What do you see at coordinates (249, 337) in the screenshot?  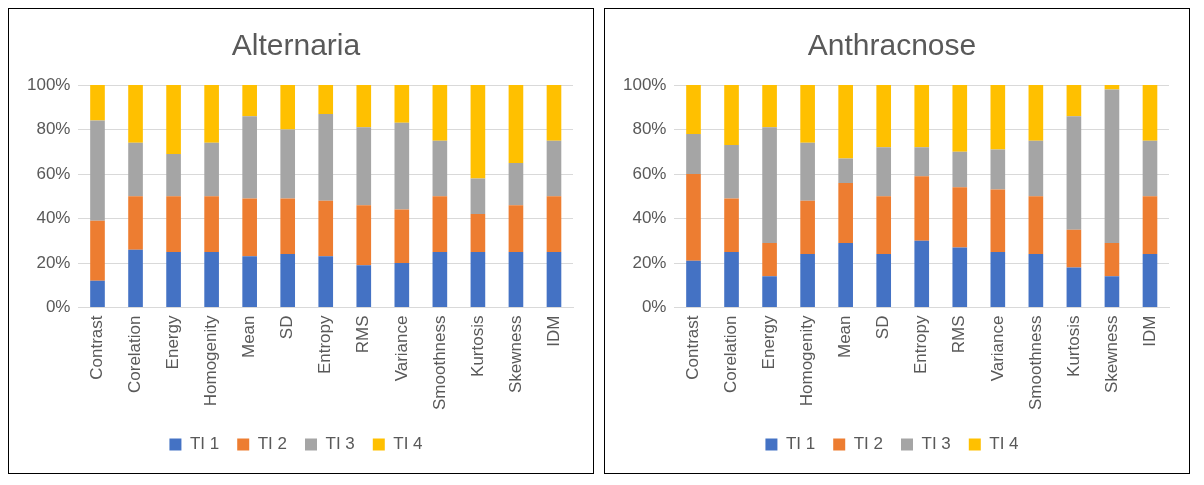 I see `x-tick-label: Mean` at bounding box center [249, 337].